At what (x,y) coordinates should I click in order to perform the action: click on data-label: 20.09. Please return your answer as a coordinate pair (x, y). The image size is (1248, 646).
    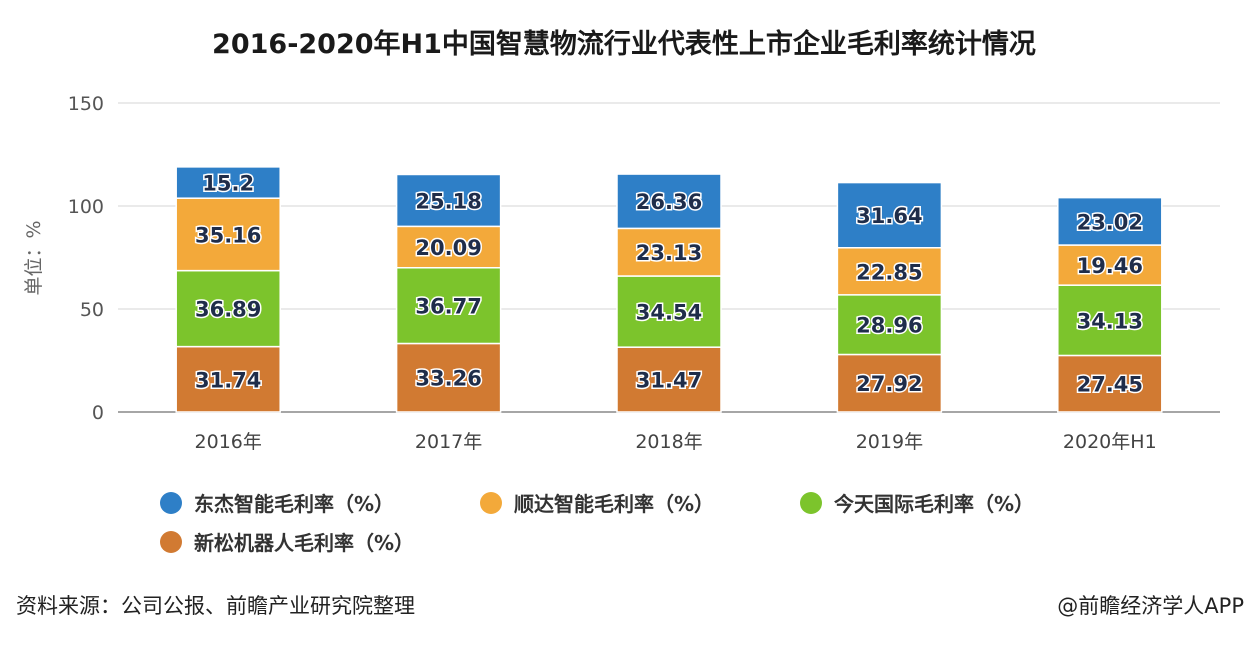
    Looking at the image, I should click on (448, 248).